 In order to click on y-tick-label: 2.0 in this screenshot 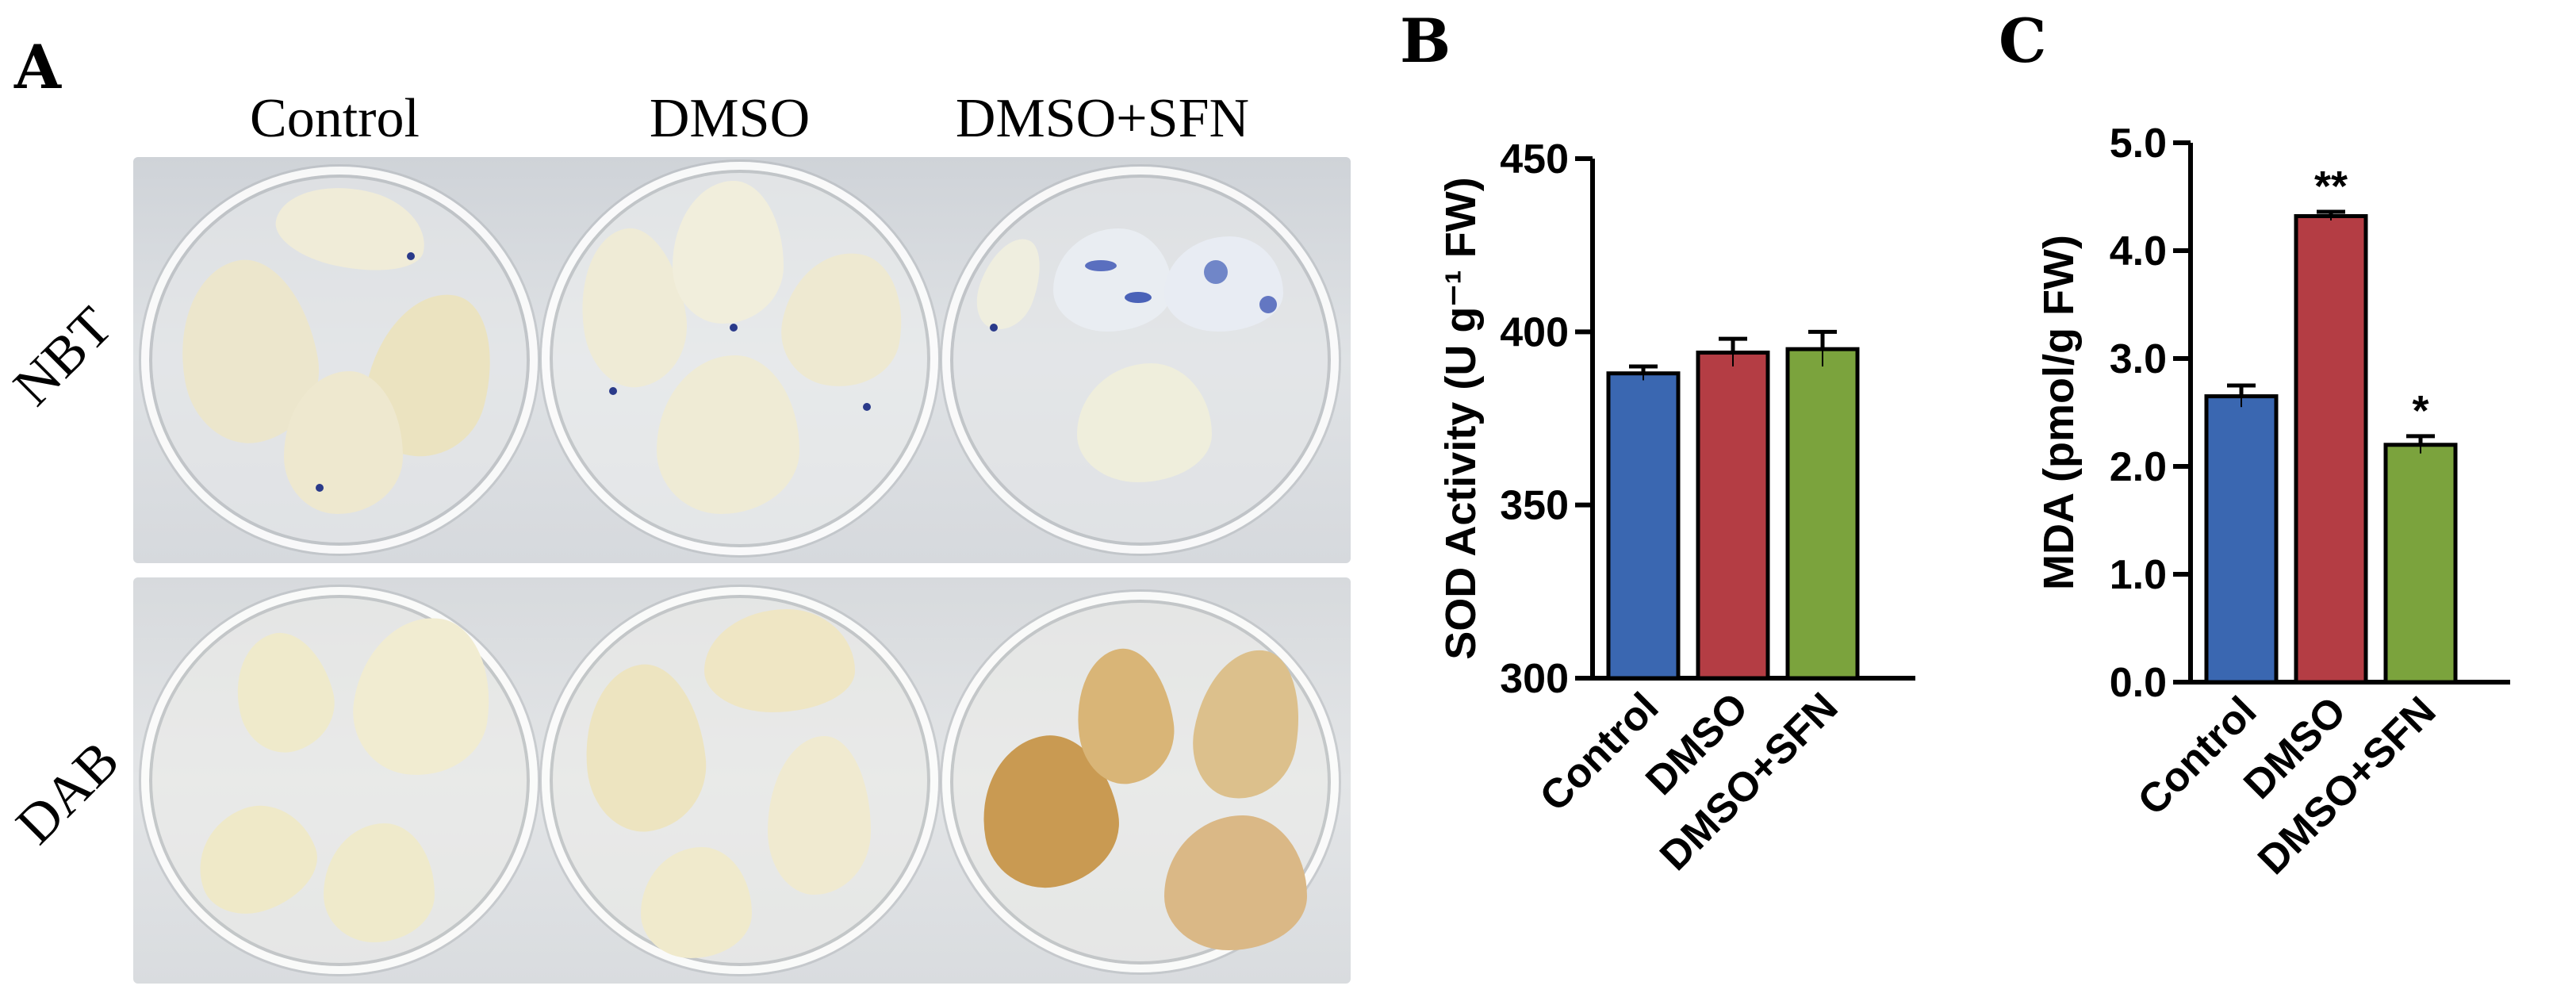, I will do `click(2138, 467)`.